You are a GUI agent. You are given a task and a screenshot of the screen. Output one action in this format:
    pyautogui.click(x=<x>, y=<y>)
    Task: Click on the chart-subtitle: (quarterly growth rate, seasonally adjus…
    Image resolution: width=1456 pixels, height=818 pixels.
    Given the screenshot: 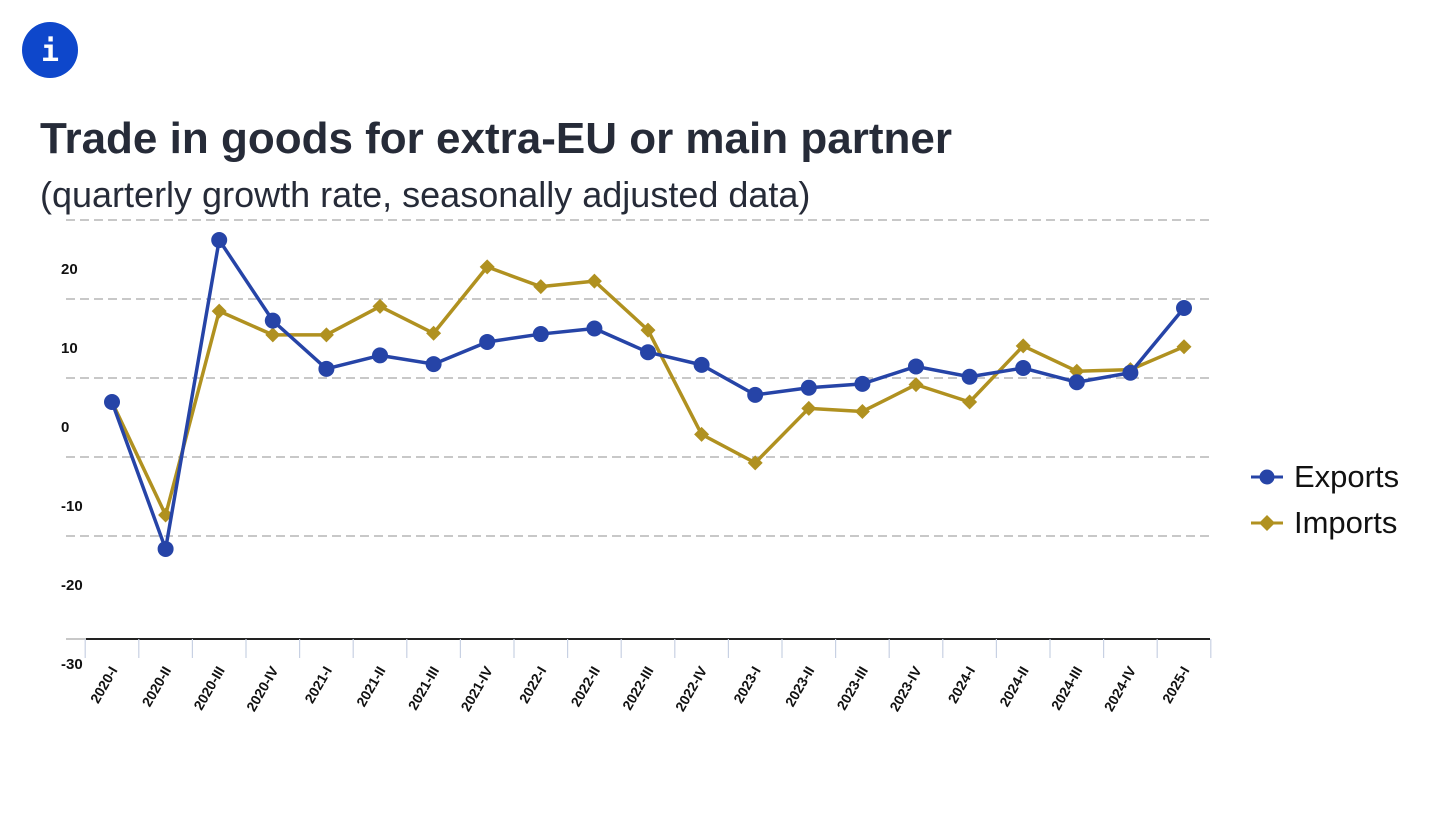 What is the action you would take?
    pyautogui.click(x=425, y=194)
    